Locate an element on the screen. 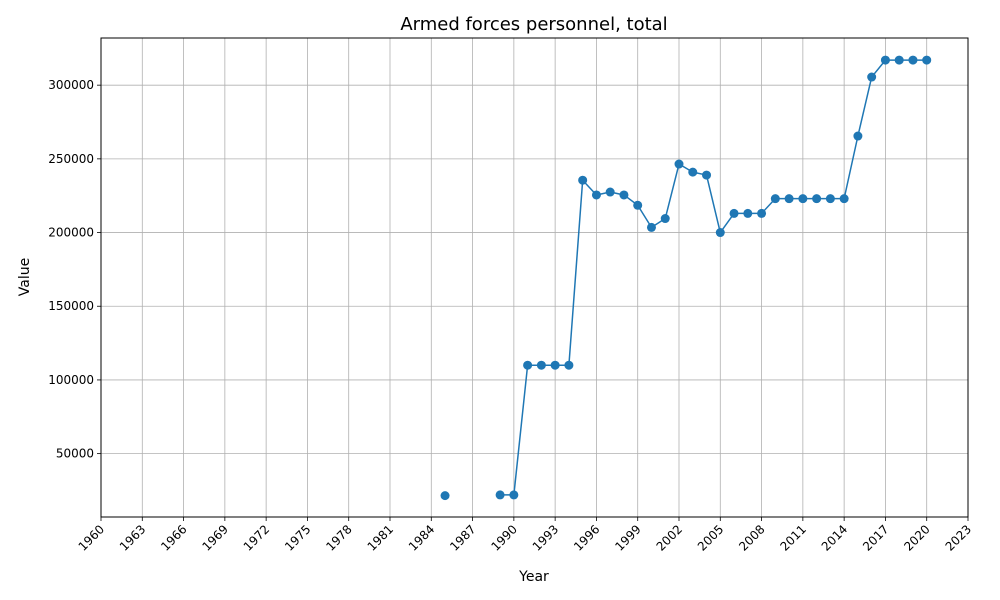  y-tick-label: 200000 is located at coordinates (71, 233).